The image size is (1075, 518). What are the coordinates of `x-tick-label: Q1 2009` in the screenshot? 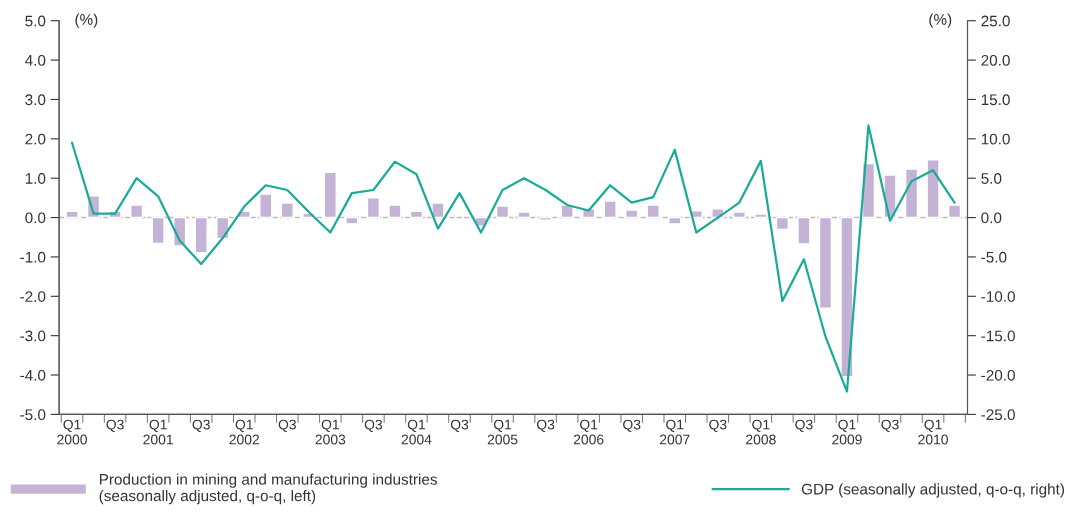 It's located at (847, 432).